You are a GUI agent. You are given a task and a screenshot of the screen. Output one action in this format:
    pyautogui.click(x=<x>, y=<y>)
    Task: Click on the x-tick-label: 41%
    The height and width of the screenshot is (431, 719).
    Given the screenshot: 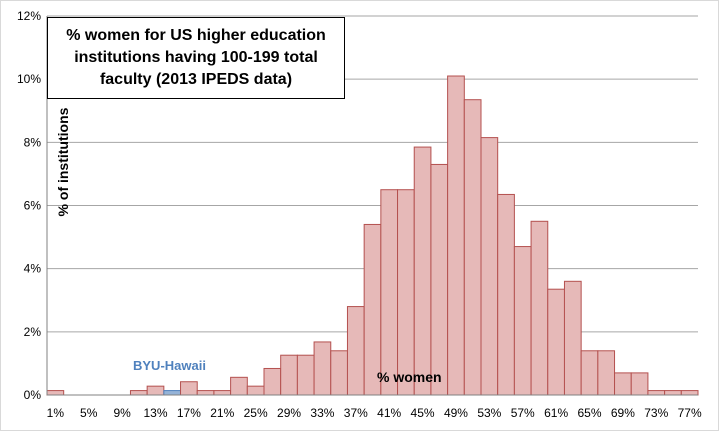 What is the action you would take?
    pyautogui.click(x=389, y=413)
    